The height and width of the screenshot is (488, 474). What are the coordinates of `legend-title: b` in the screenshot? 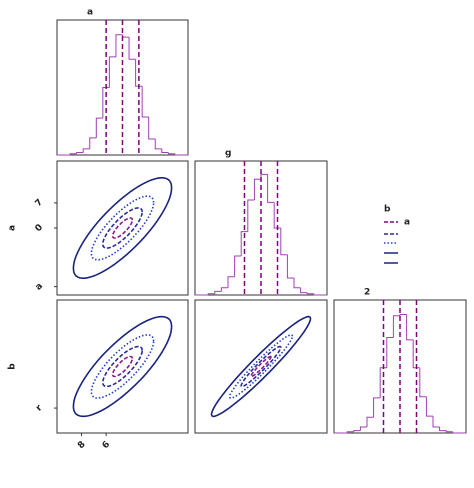 It's located at (387, 210).